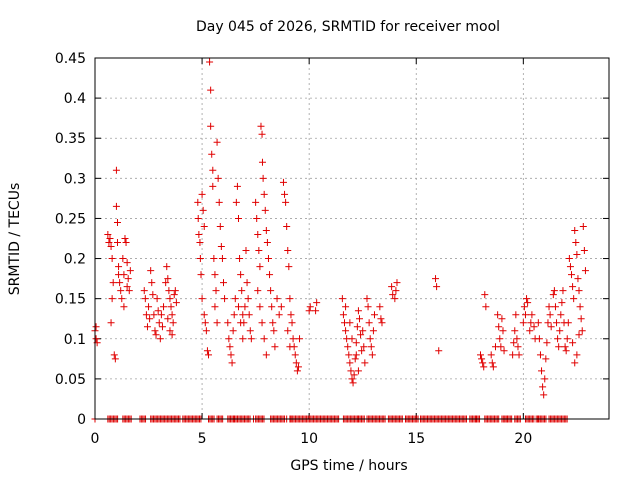 Image resolution: width=640 pixels, height=480 pixels. I want to click on y-tick-labels: 0 0.05 0.1 0.15 0.2 0.25 0.3 0.35 0.4 0.45, so click(70, 239).